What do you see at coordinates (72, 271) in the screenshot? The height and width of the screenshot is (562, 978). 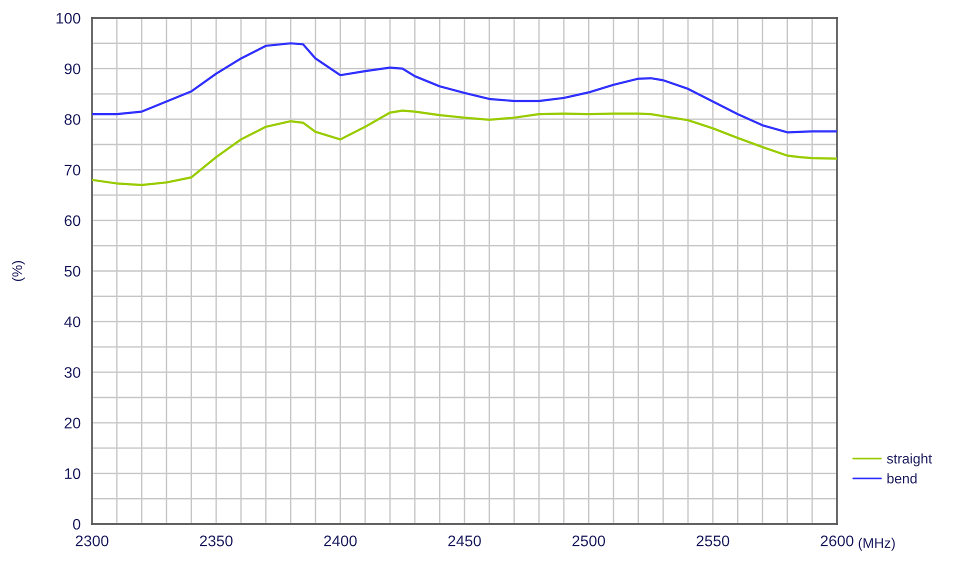 I see `y-tick-label: 50` at bounding box center [72, 271].